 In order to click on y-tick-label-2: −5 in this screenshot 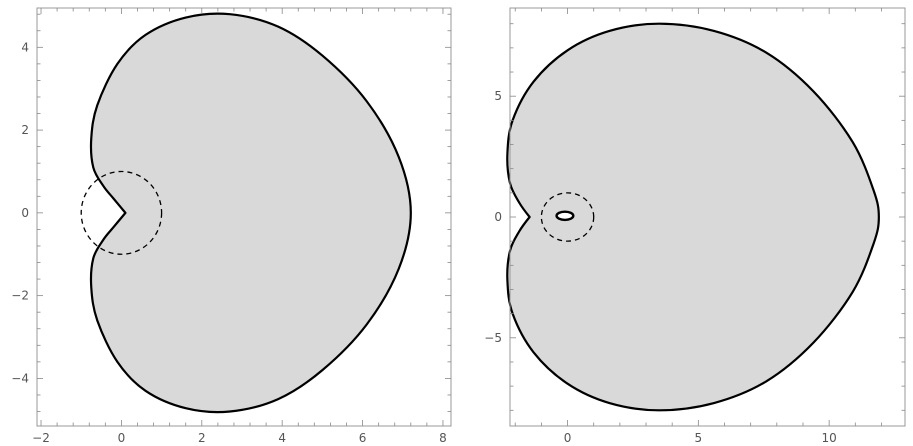, I will do `click(493, 338)`.